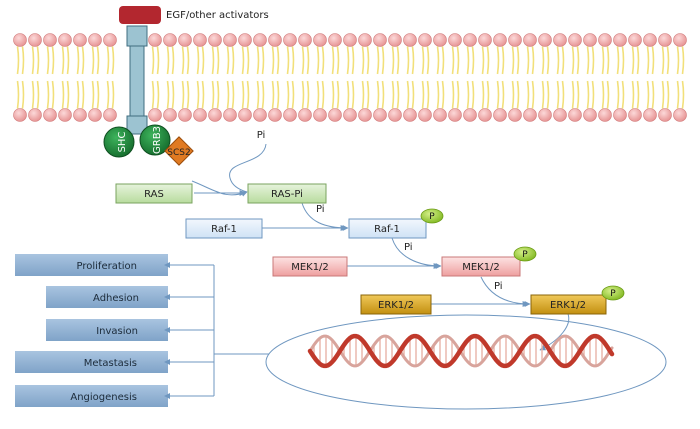 This screenshot has width=700, height=429. I want to click on outcome-box-angiogenesis, so click(91, 396).